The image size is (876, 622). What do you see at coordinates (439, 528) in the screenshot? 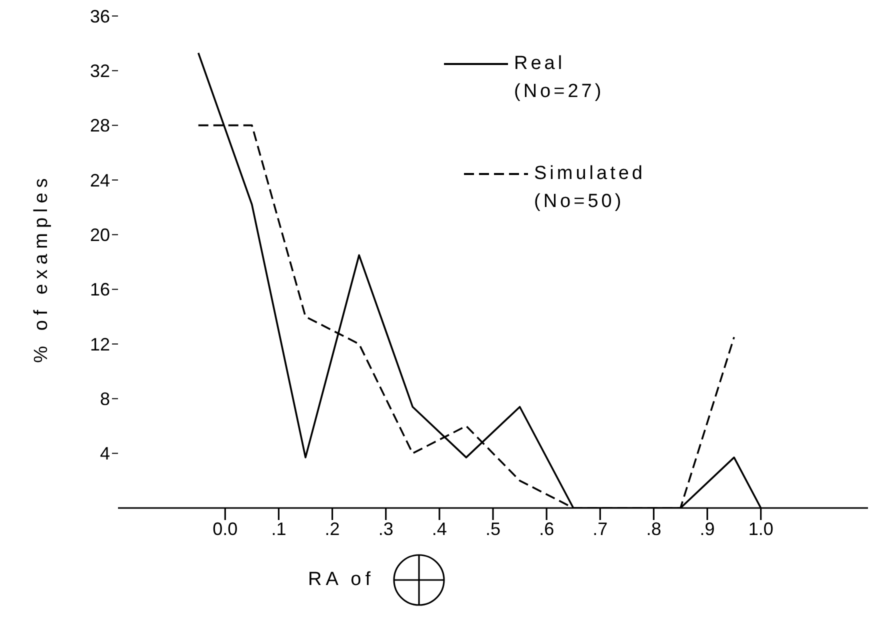
I see `x-tick-label: .4` at bounding box center [439, 528].